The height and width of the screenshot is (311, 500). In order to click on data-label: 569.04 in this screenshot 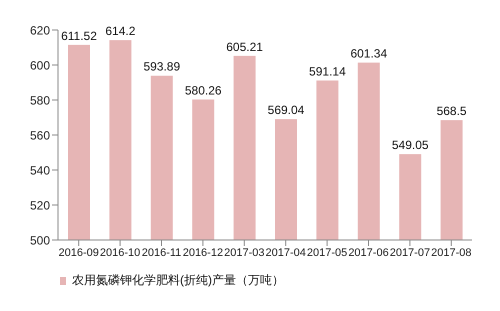, I will do `click(286, 110)`.